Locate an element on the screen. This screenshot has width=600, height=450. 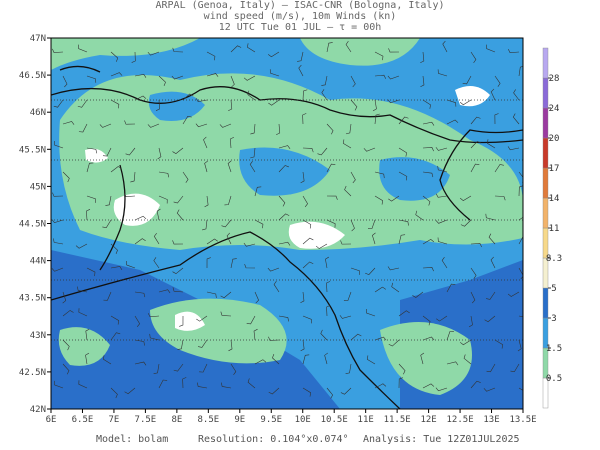
lon-tick-label: 6.5E is located at coordinates (83, 420).